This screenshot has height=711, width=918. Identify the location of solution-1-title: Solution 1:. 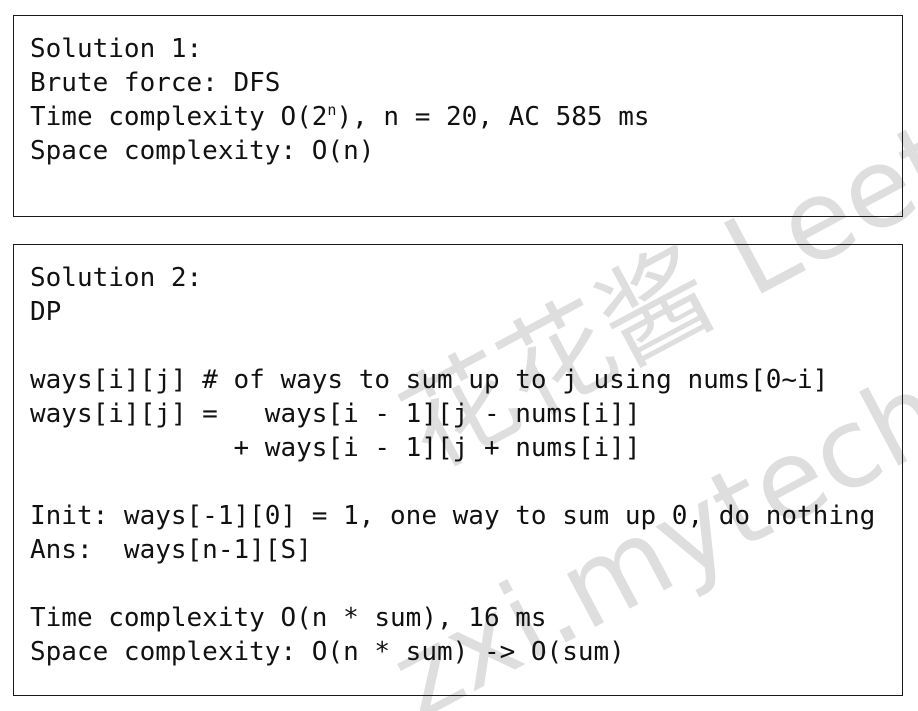
(116, 49).